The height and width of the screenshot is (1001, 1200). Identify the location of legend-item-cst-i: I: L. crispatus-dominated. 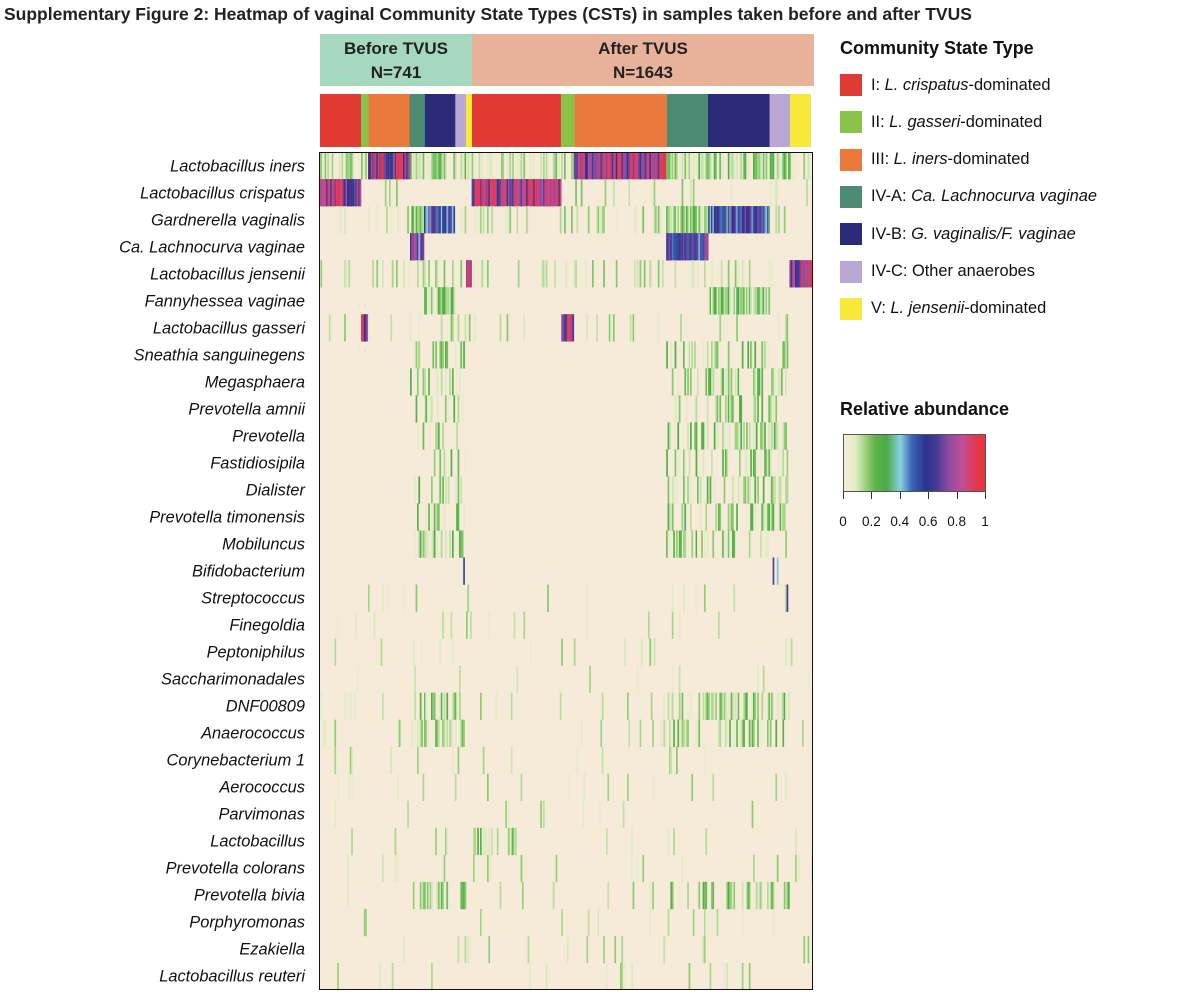
(945, 85).